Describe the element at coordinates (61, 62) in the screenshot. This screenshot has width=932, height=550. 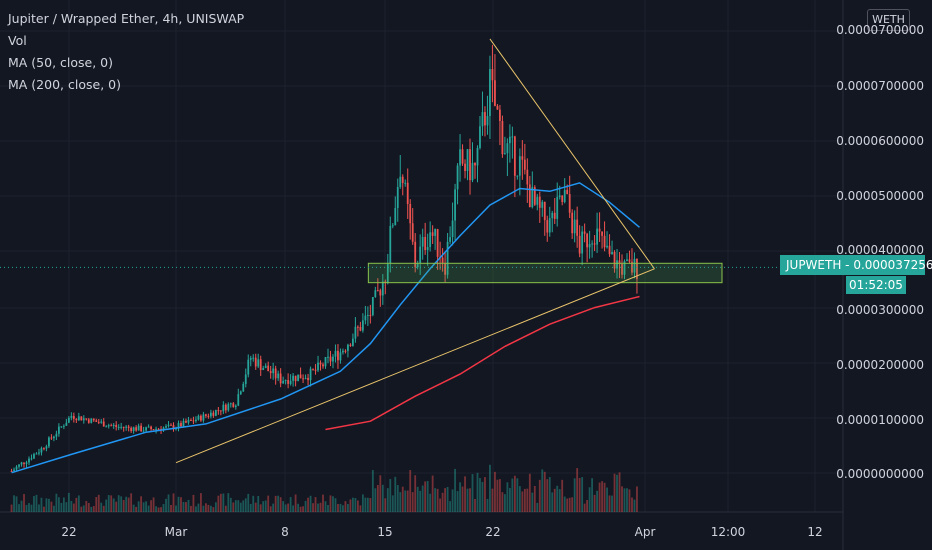
I see `indicator-ma50: MA (50, close, 0)` at that location.